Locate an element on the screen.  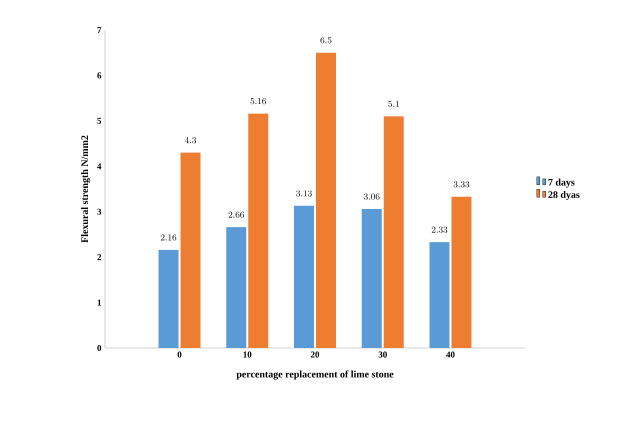
y-tick-label: 1 is located at coordinates (100, 303).